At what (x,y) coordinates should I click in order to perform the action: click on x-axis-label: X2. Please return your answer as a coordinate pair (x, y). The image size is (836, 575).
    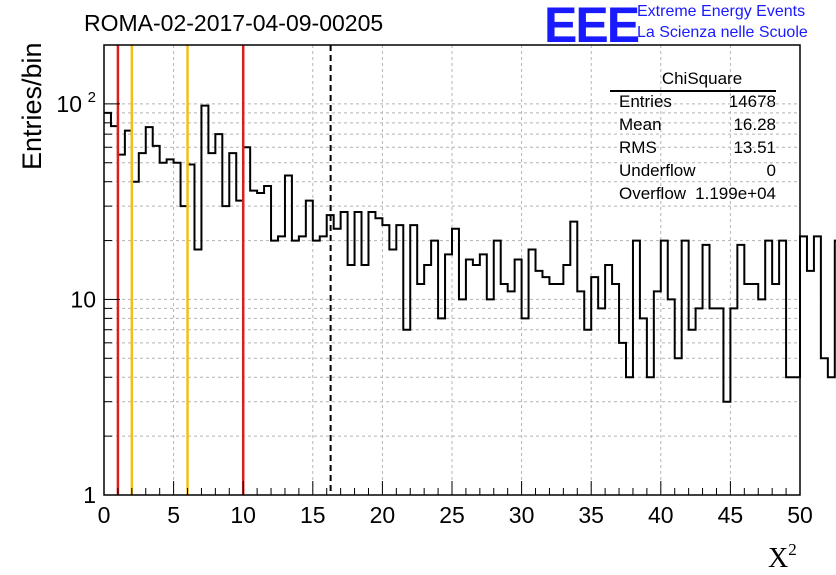
    Looking at the image, I should click on (782, 557).